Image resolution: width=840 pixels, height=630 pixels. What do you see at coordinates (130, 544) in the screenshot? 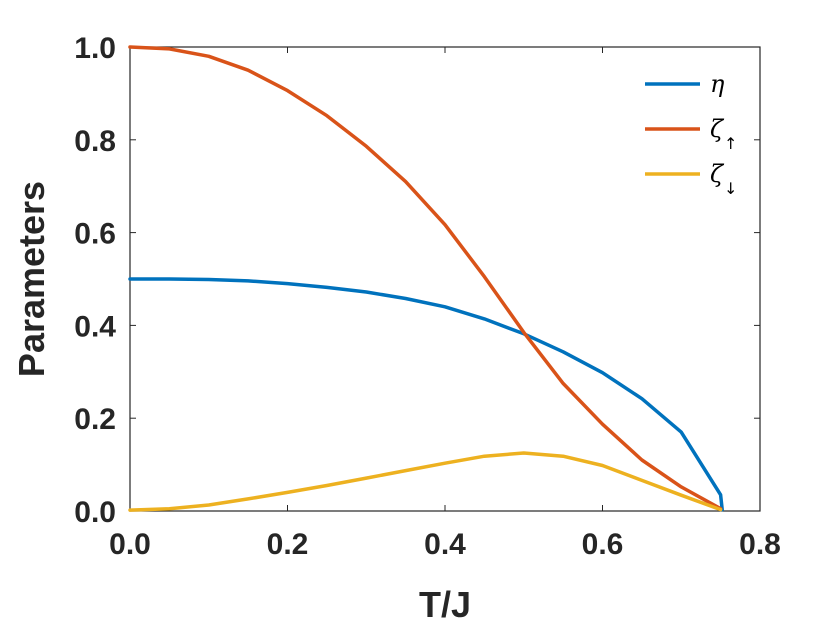
I see `x-tick-label: 0.0` at bounding box center [130, 544].